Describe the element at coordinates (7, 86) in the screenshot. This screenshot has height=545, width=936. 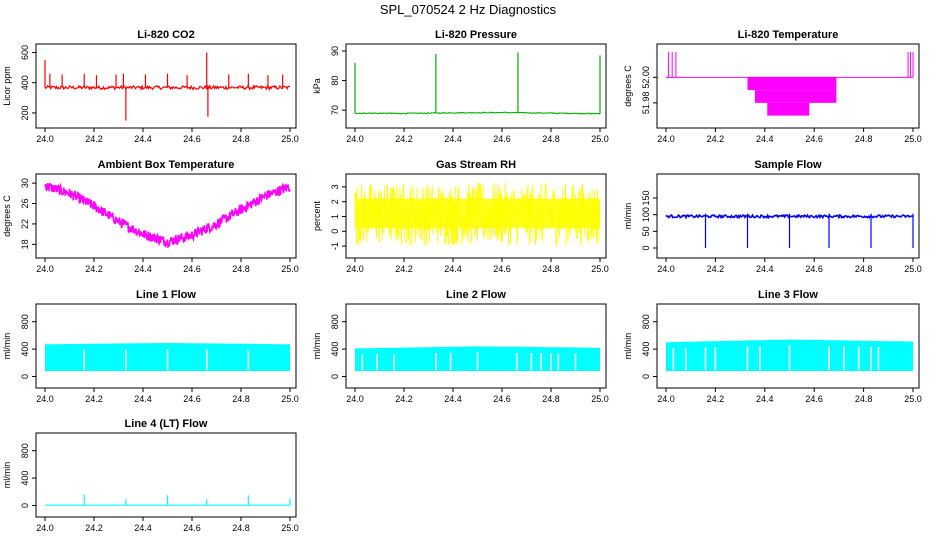
I see `y-axis-label: Licor ppm` at that location.